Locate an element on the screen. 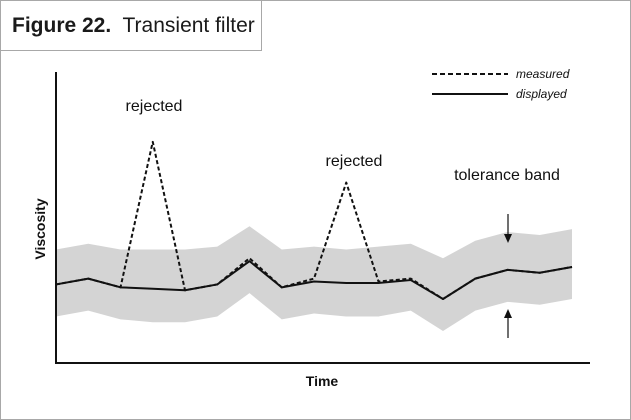 The height and width of the screenshot is (420, 631). rejected-annotation-1: rejected is located at coordinates (154, 106).